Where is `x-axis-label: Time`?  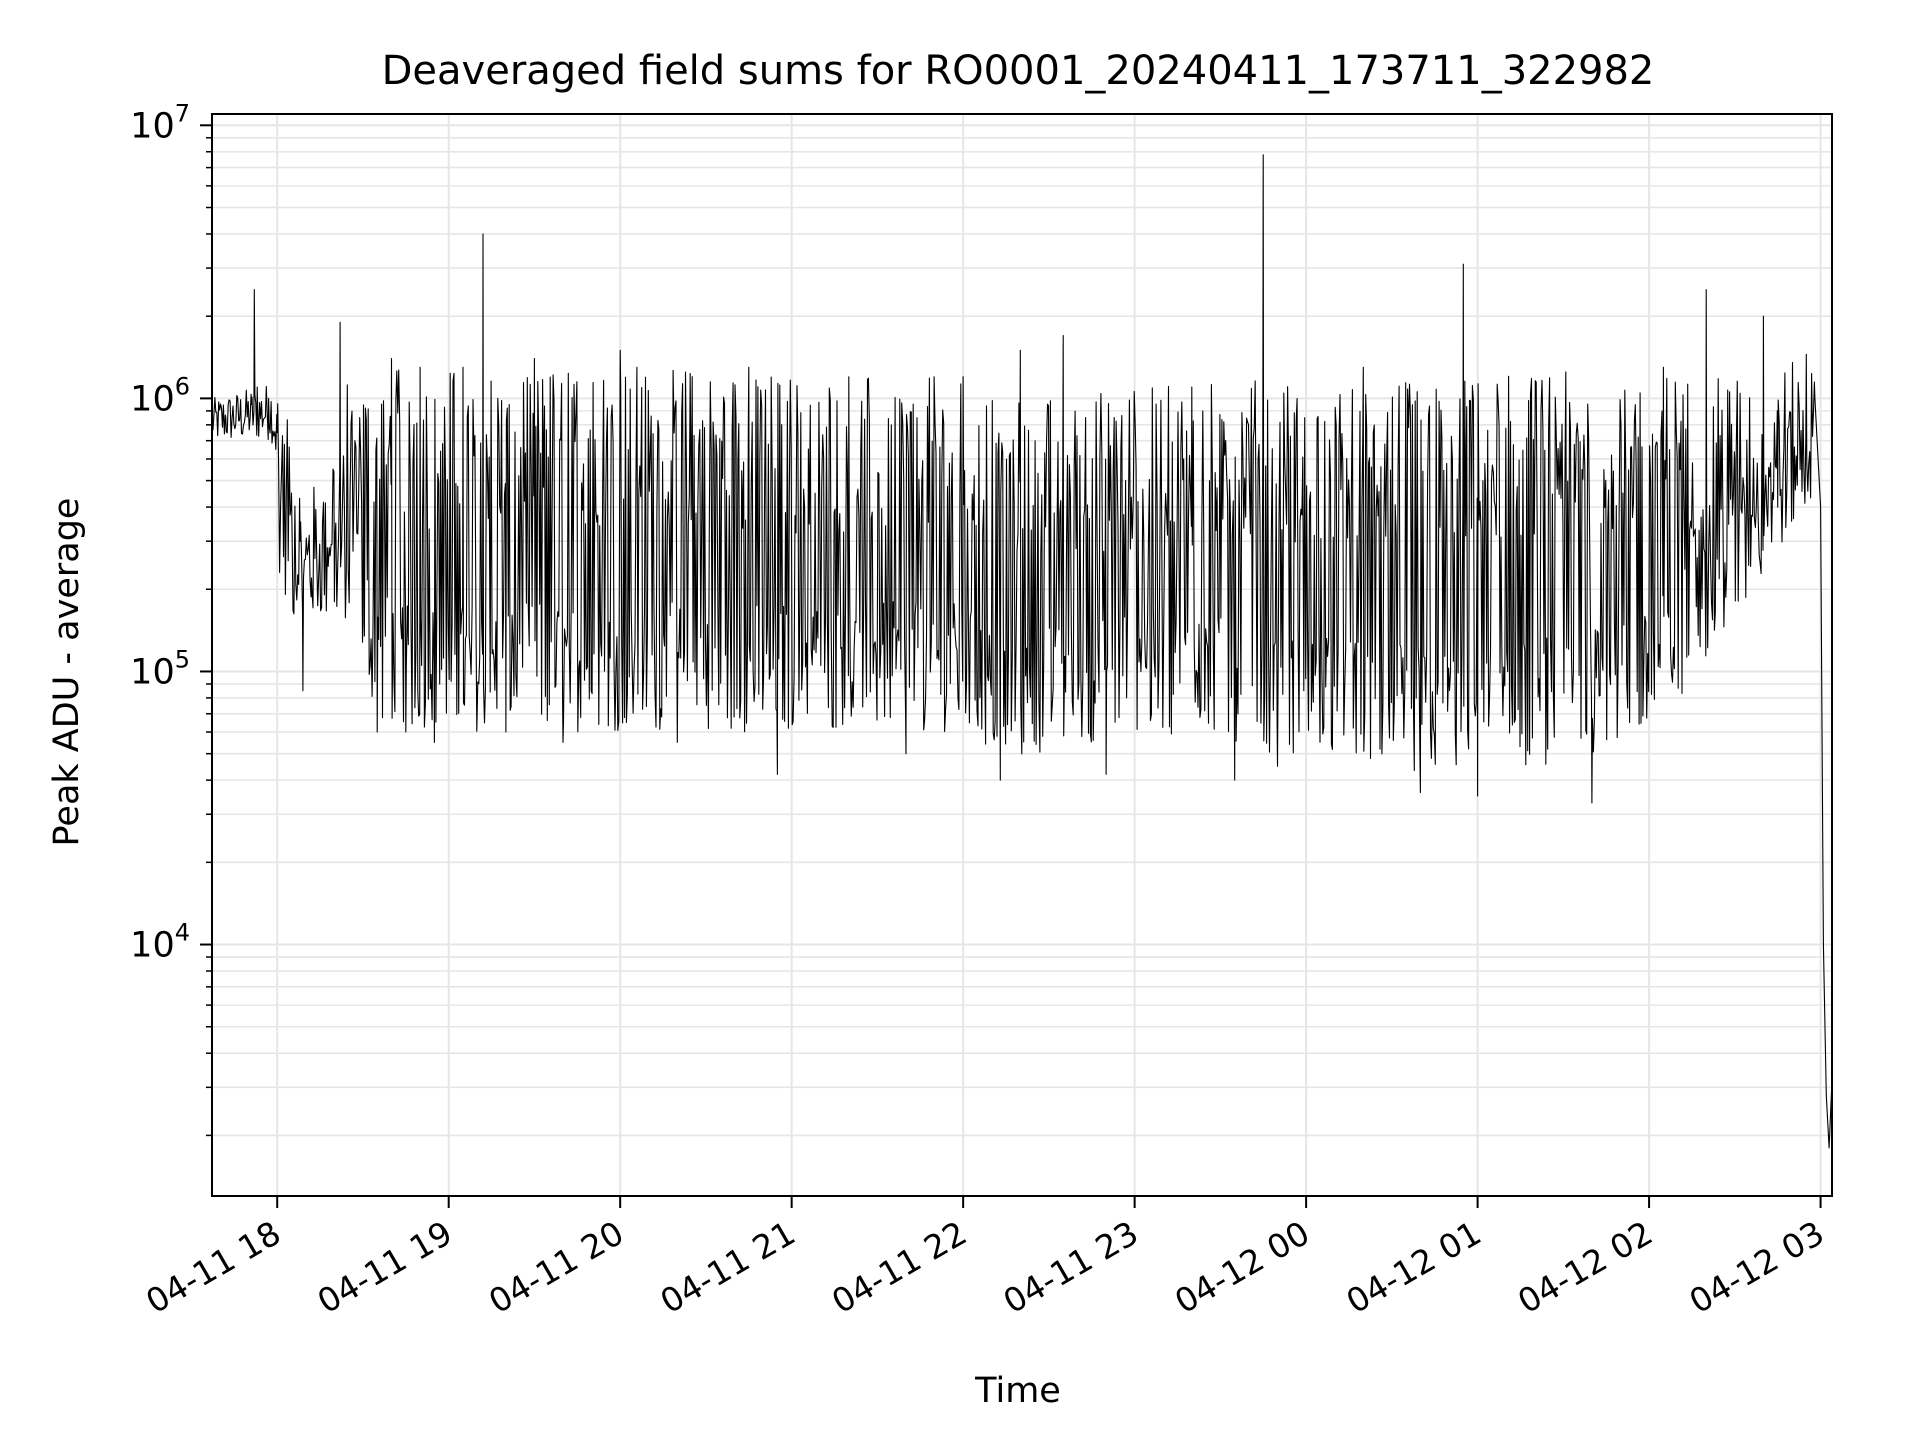 x-axis-label: Time is located at coordinates (1017, 1391).